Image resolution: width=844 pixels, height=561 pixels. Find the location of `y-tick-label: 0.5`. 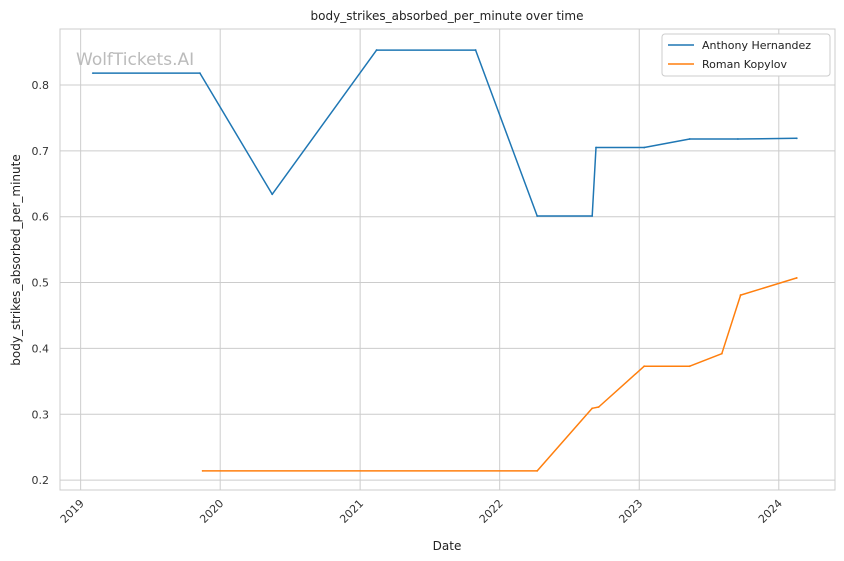

y-tick-label: 0.5 is located at coordinates (41, 283).